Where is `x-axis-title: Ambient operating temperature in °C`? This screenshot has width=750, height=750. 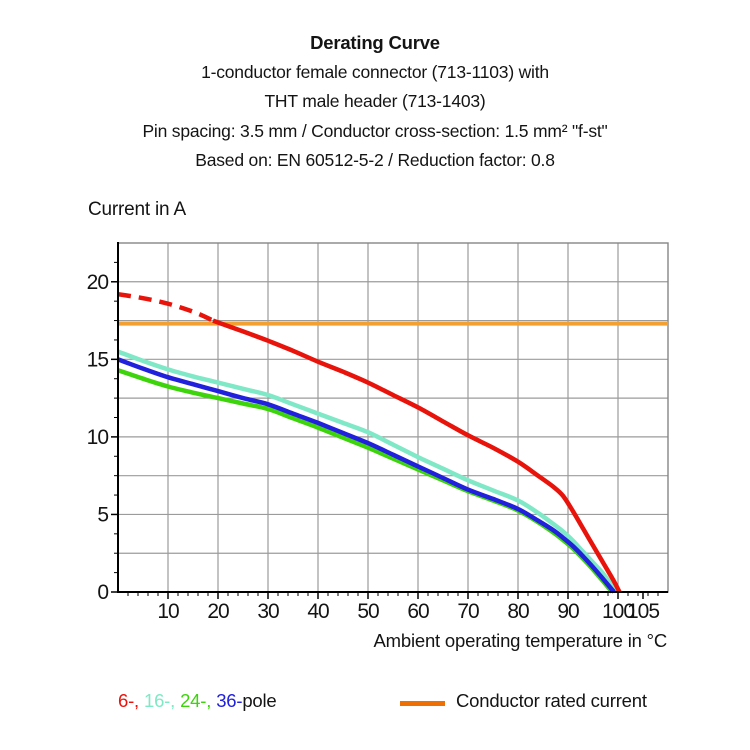
x-axis-title: Ambient operating temperature in °C is located at coordinates (520, 640).